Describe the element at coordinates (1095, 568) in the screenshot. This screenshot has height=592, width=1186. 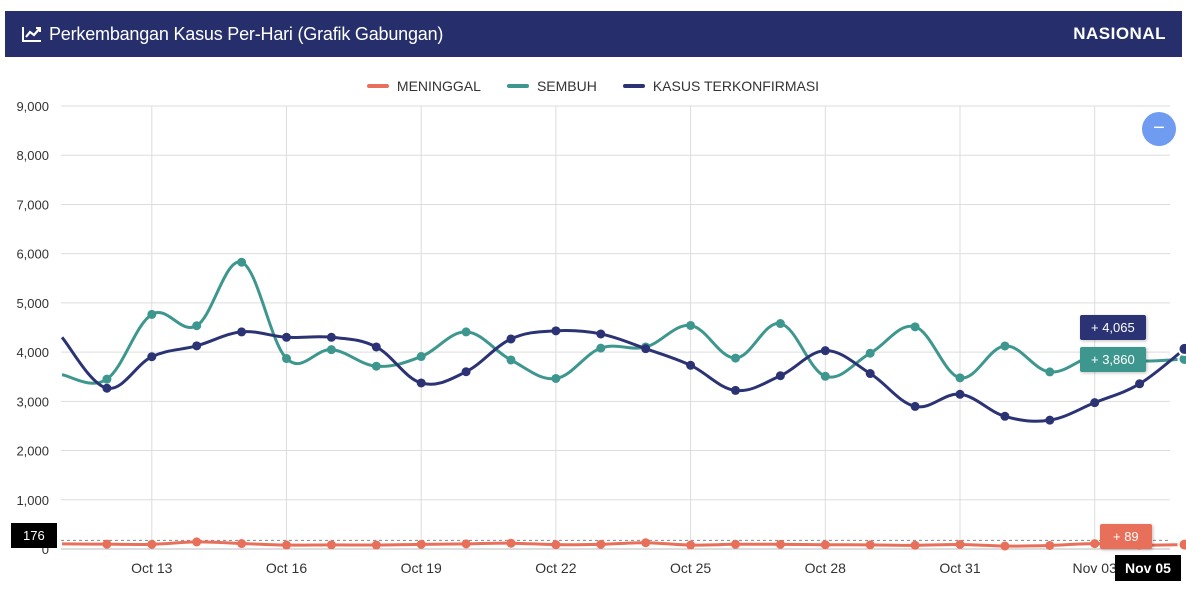
I see `x-tick-label: Nov 03` at that location.